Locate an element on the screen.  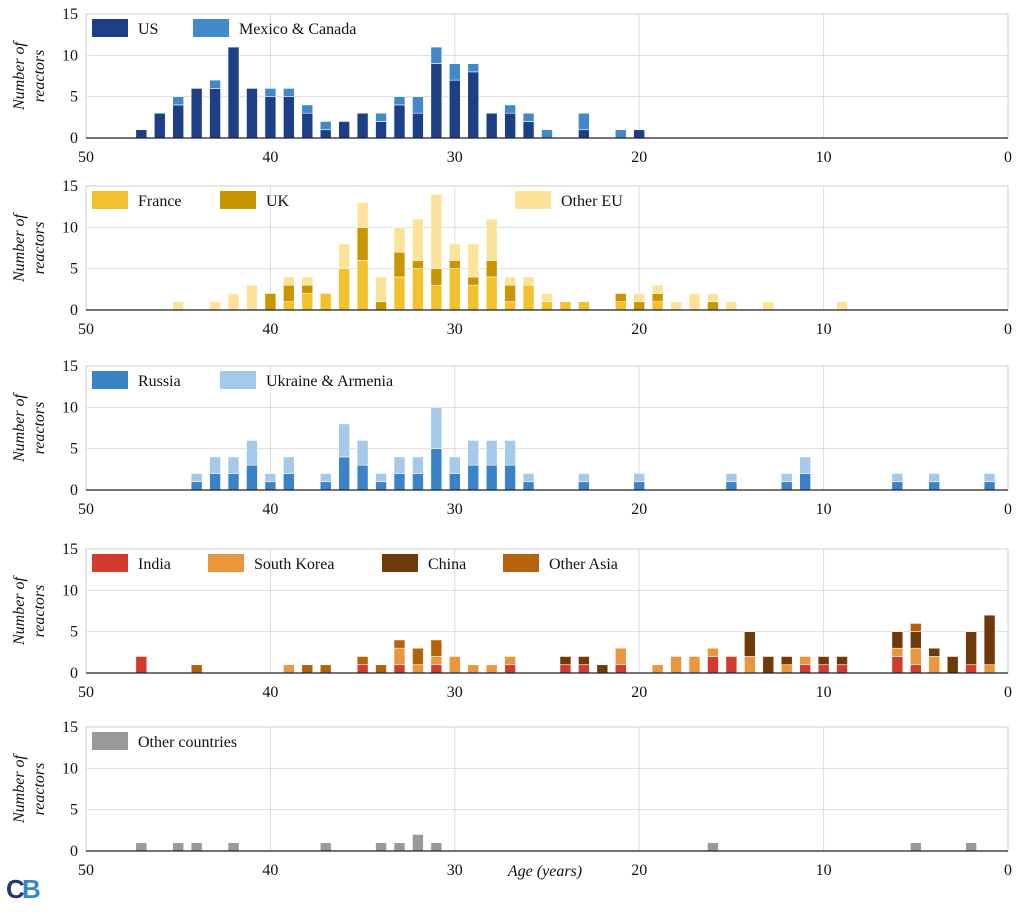
logo-b-letter: B is located at coordinates (31, 889).